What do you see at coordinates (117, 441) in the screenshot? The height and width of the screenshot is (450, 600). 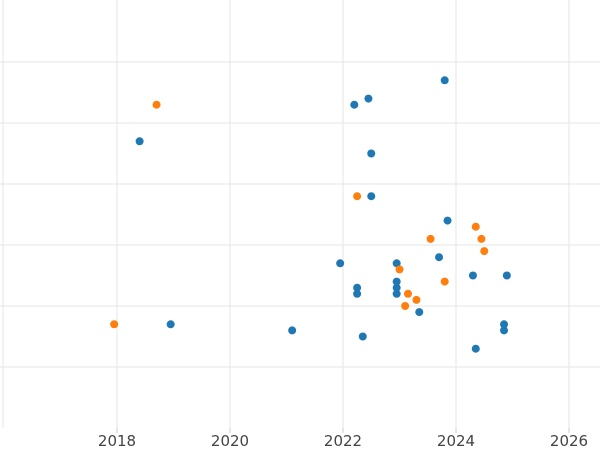 I see `x-tick-label: 2018` at bounding box center [117, 441].